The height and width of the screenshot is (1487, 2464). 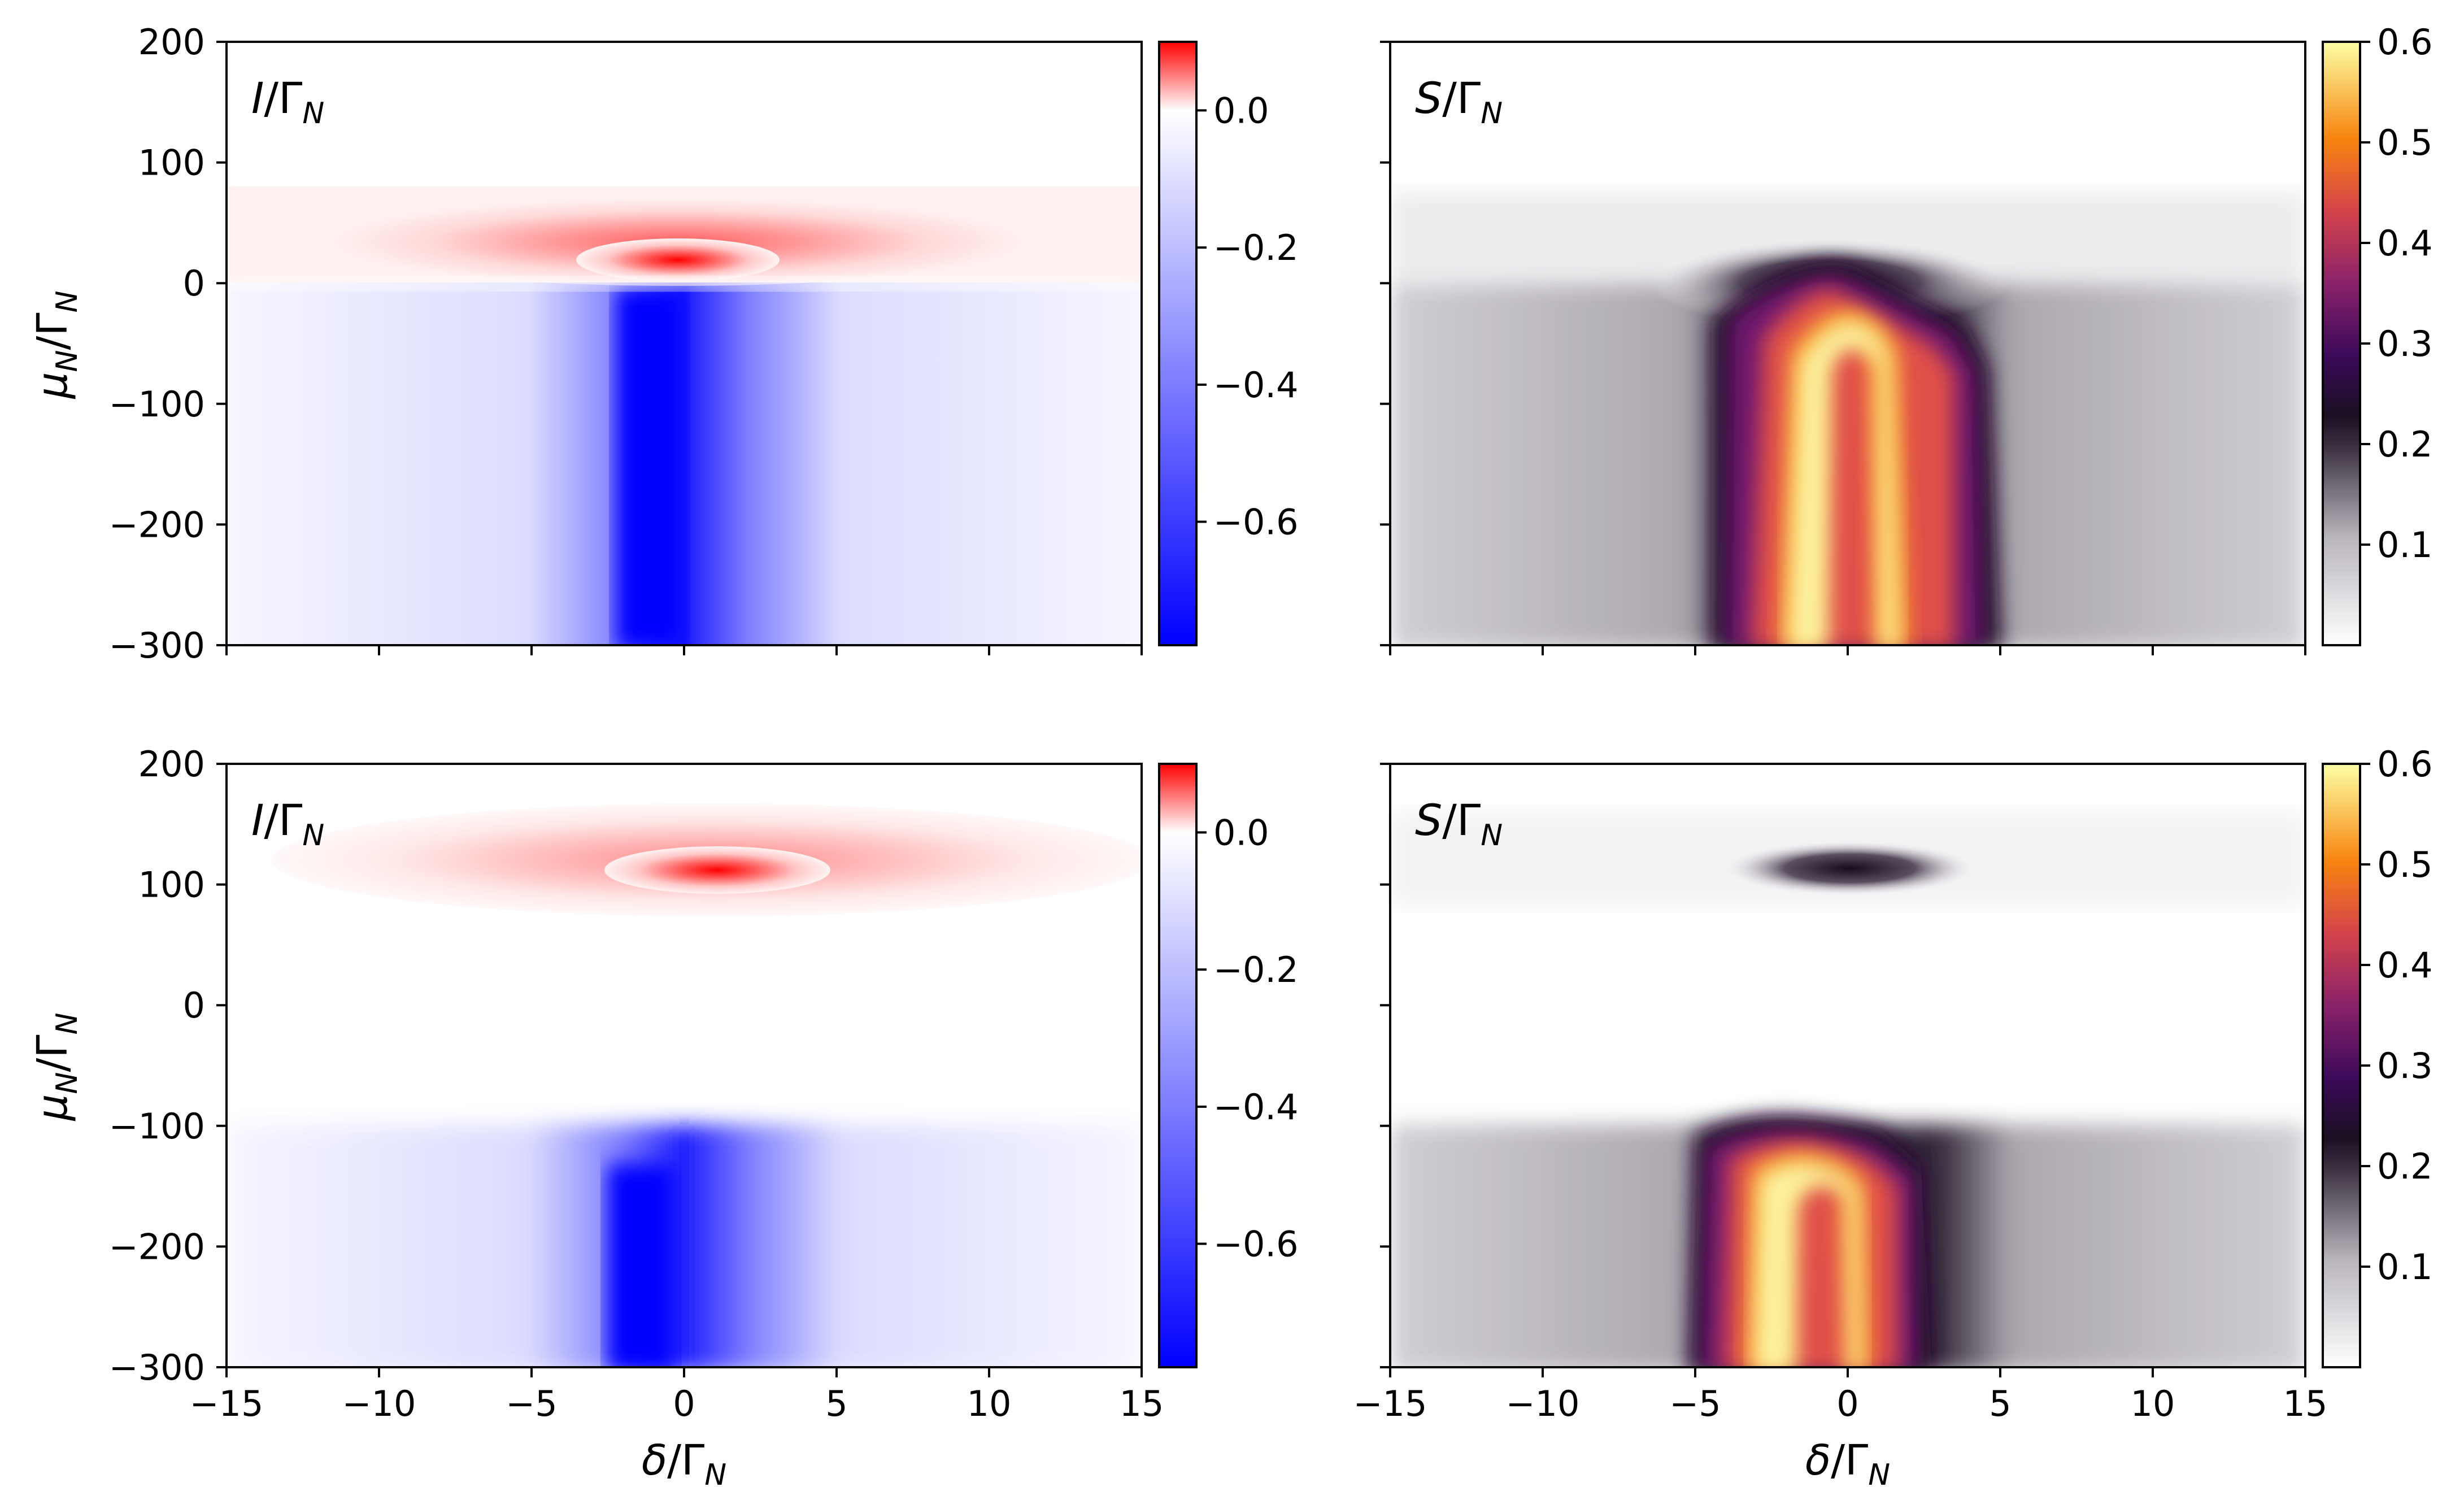 I want to click on colorbar-ticks-top-right: 0.6 0.5 0.4 0.3 0.2 0.1, so click(x=2396, y=293).